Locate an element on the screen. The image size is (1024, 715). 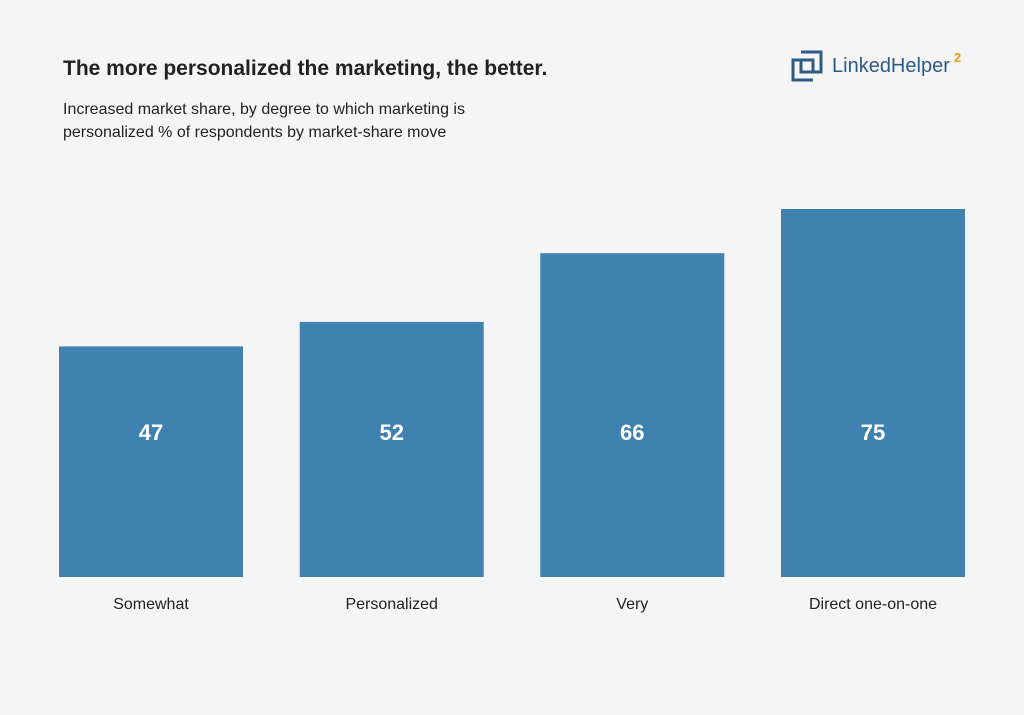
data-label: 75 is located at coordinates (873, 432).